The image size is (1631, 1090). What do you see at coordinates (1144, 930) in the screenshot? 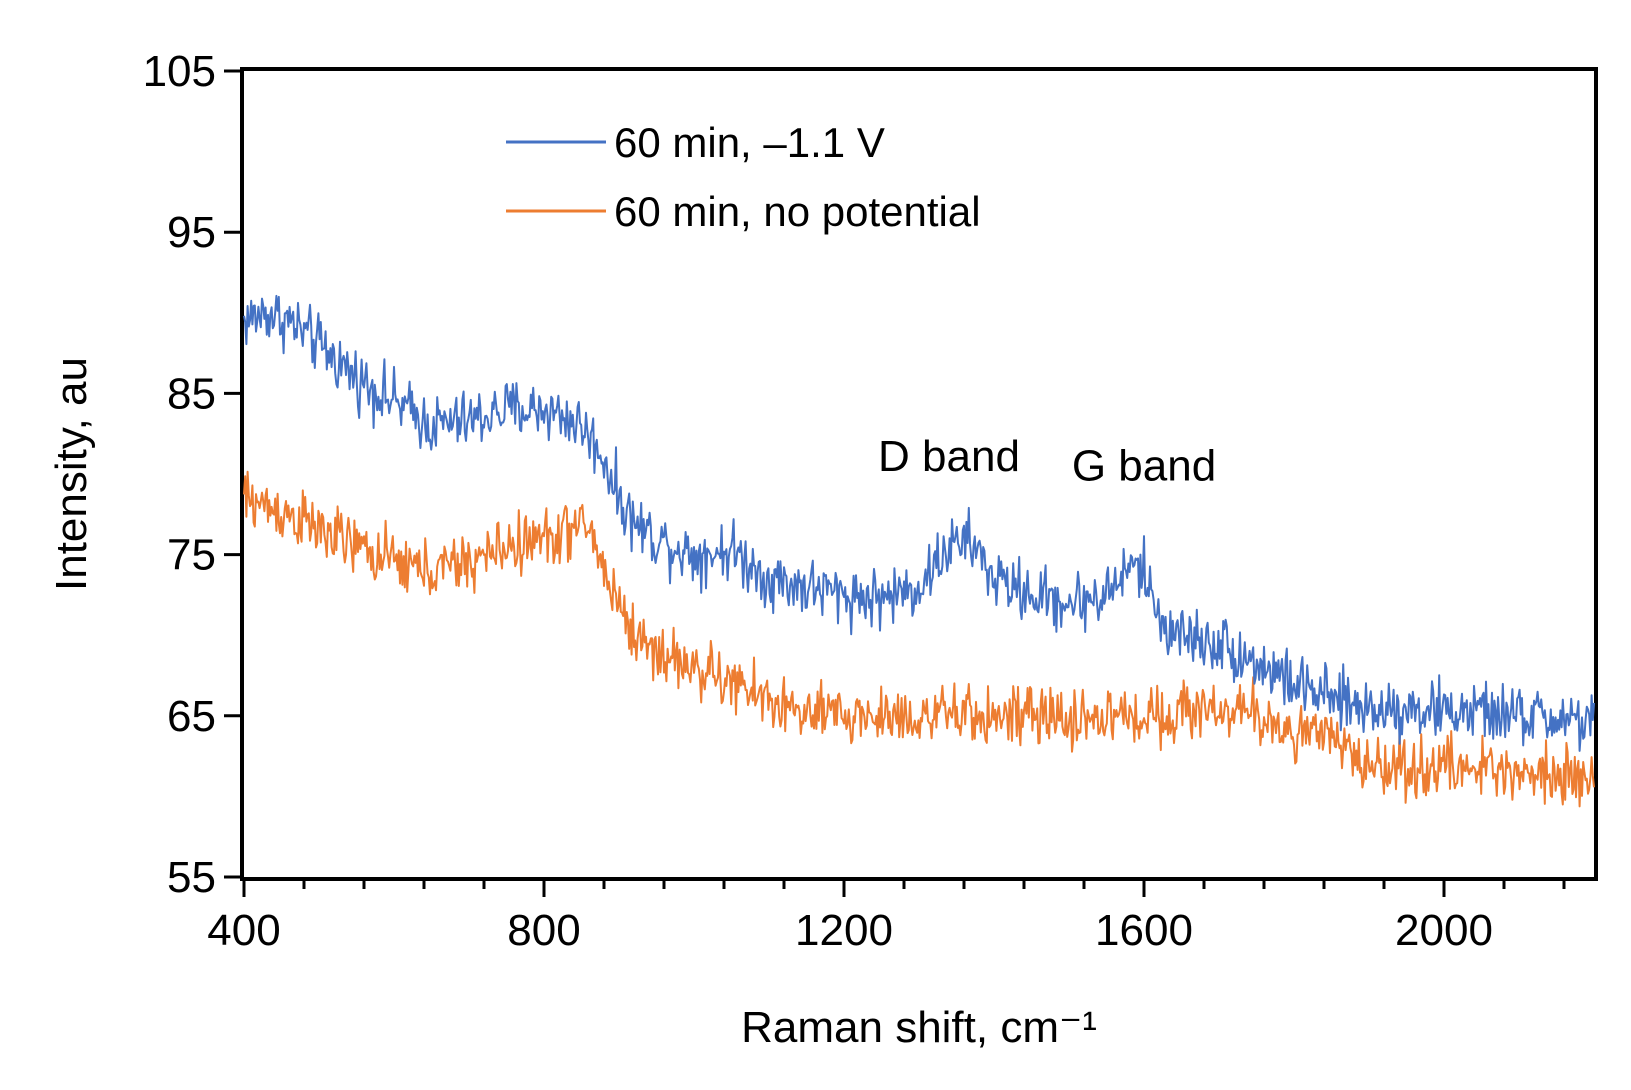
I see `x-tick-label: 1600` at bounding box center [1144, 930].